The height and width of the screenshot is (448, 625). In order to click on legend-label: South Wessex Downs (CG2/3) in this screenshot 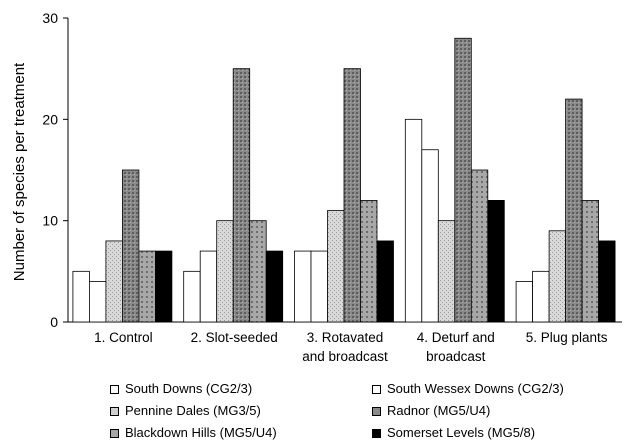, I will do `click(475, 388)`.